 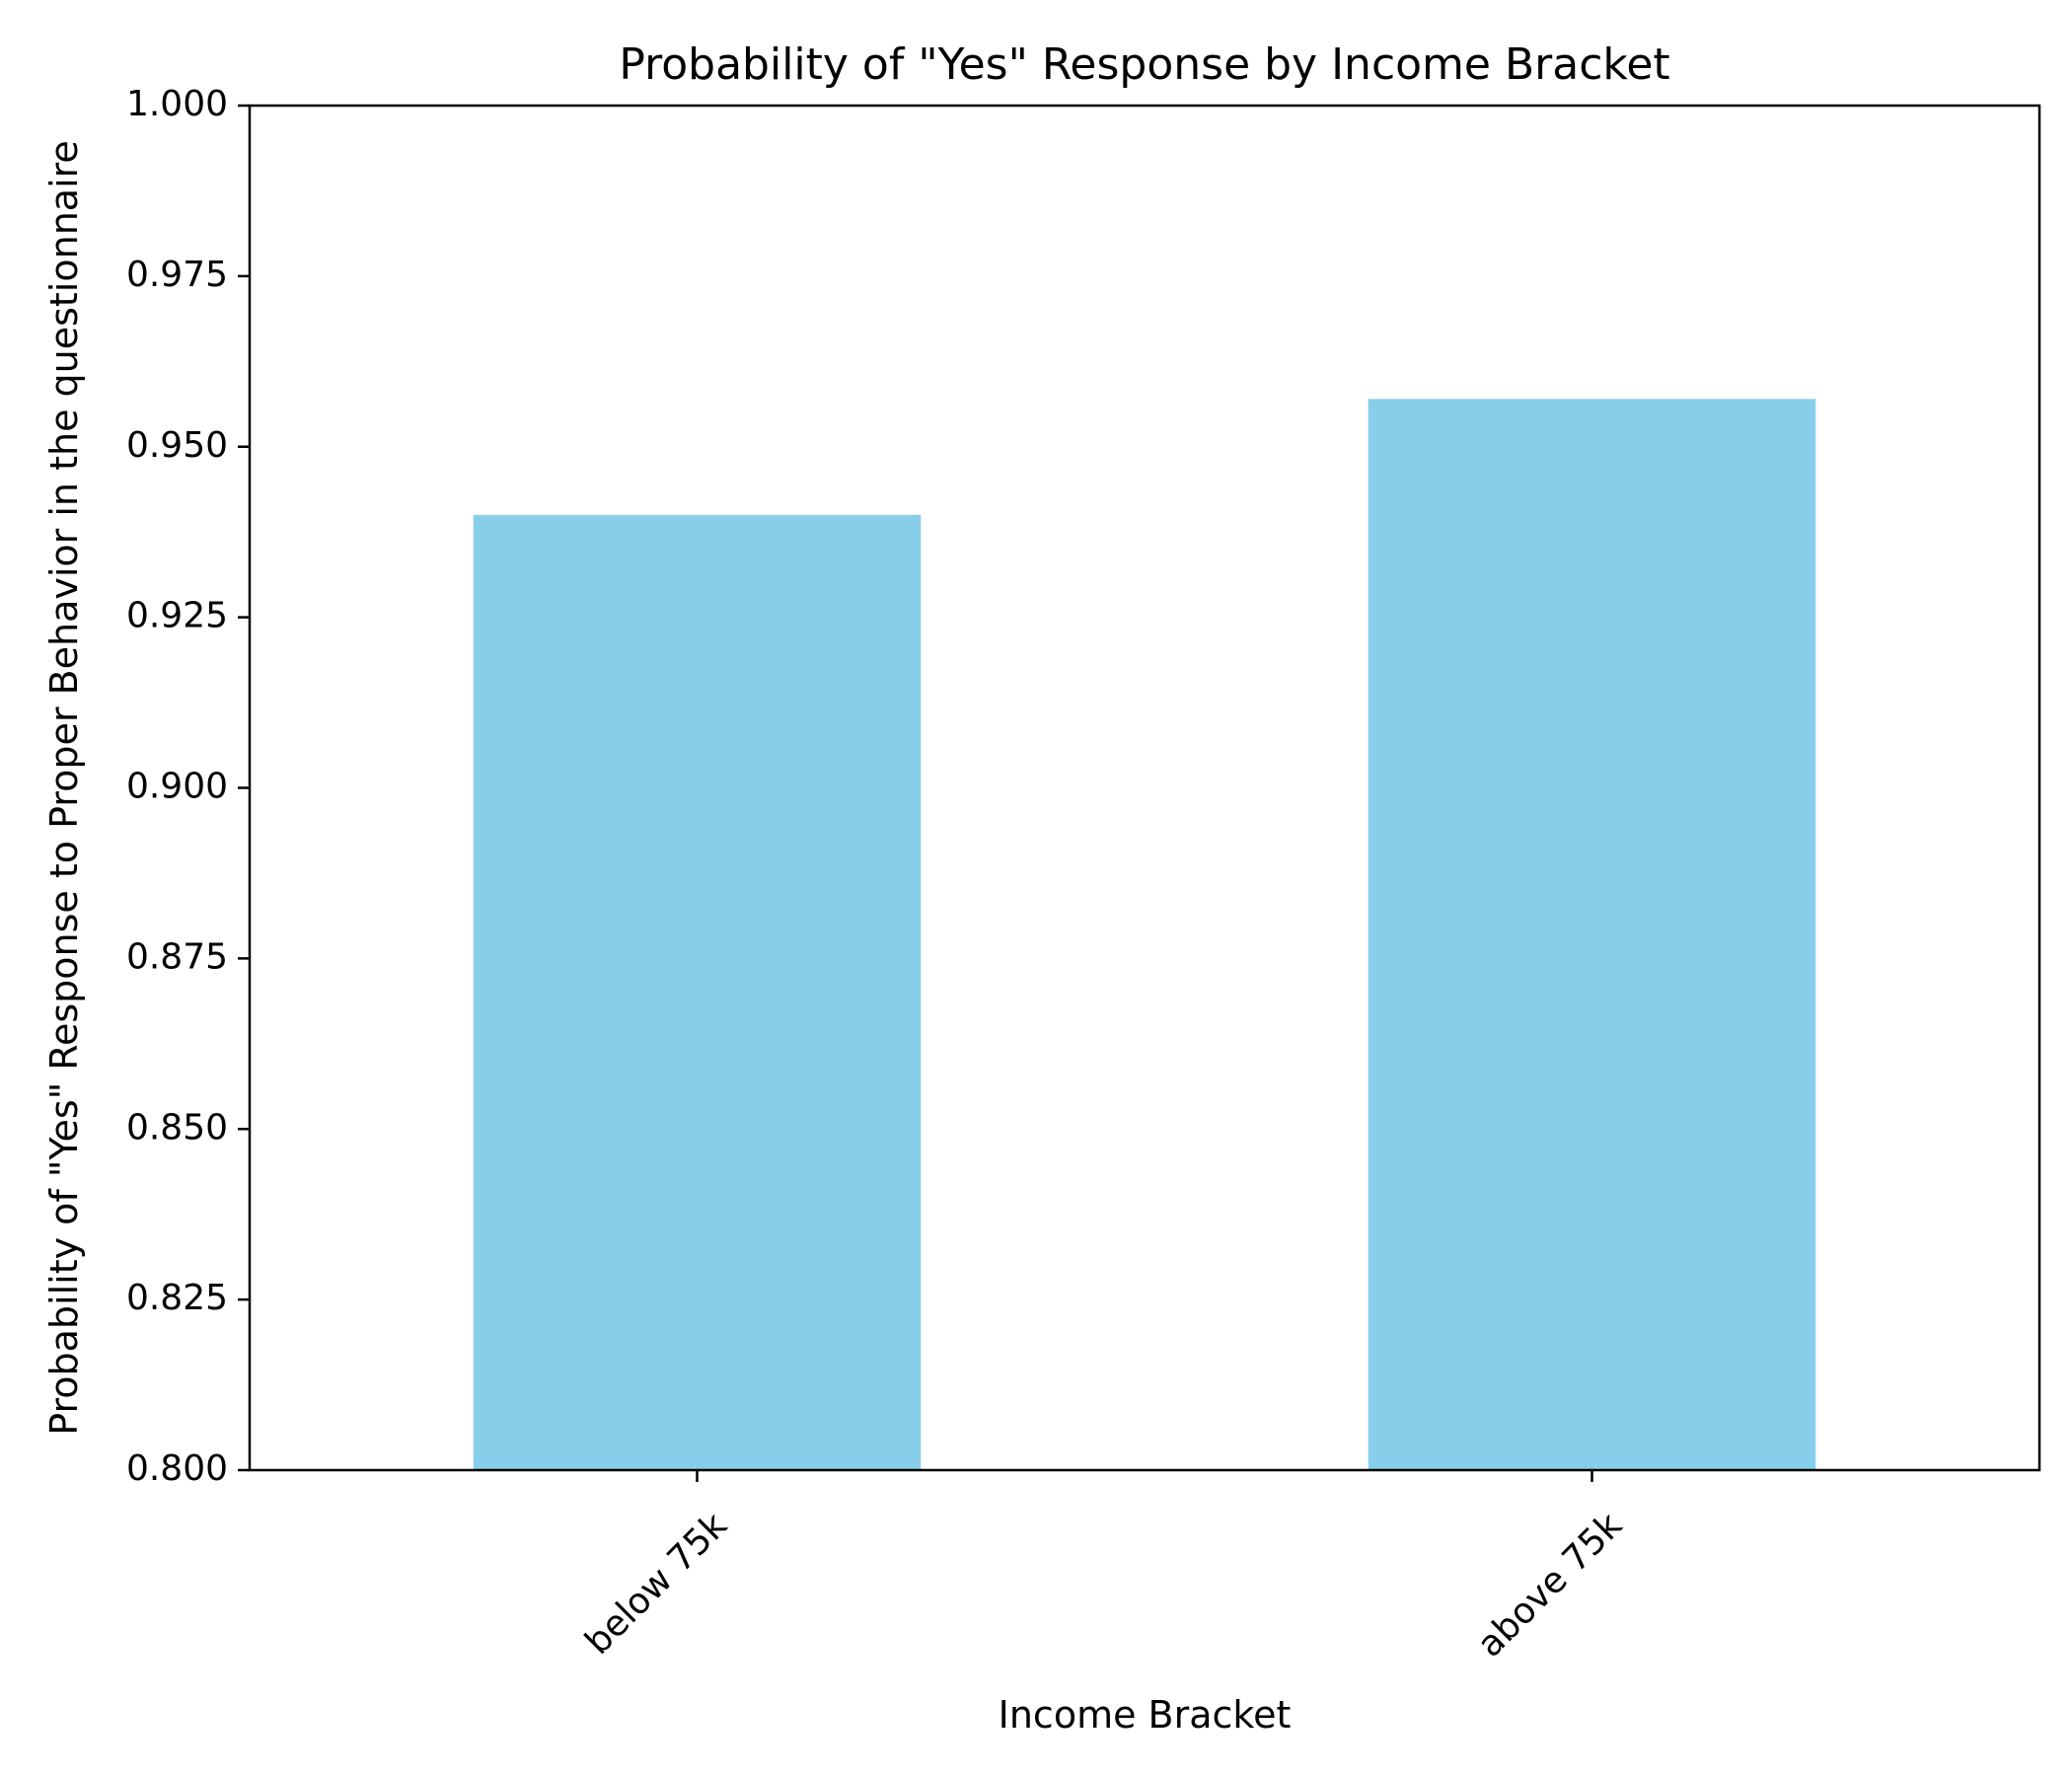 I want to click on x-tick-label: above 75k, so click(x=1550, y=1585).